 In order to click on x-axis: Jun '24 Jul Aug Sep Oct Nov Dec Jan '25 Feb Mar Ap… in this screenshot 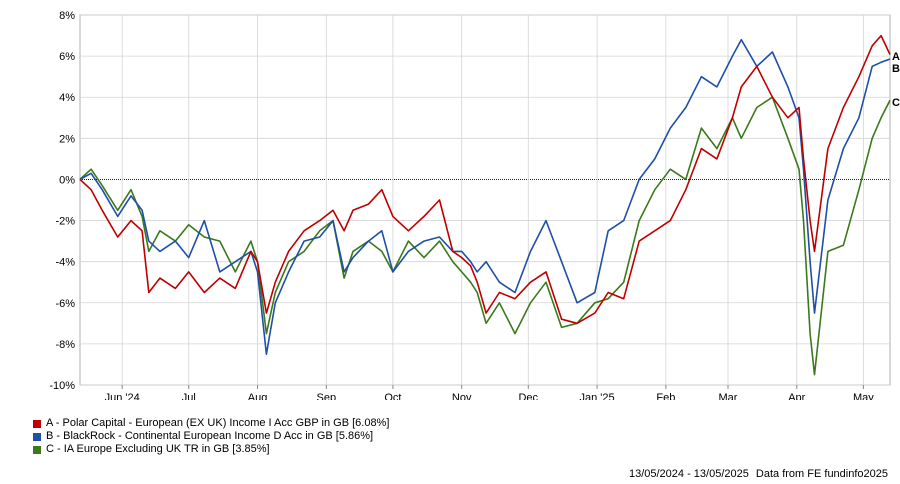, I will do `click(489, 392)`.